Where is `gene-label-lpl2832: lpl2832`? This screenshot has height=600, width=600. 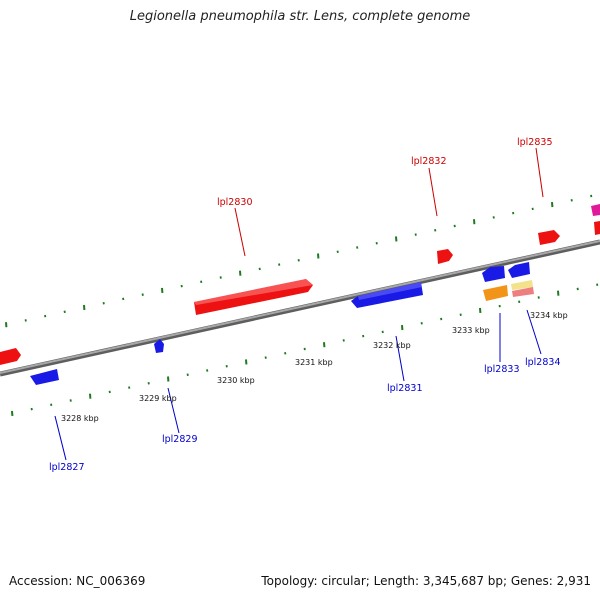
gene-label-lpl2832: lpl2832 is located at coordinates (429, 161).